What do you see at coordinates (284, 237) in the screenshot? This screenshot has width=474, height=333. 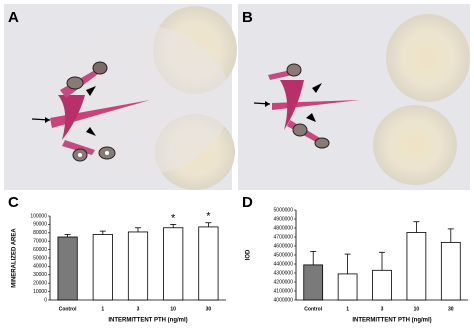 I see `y-tick-label: 4700000` at bounding box center [284, 237].